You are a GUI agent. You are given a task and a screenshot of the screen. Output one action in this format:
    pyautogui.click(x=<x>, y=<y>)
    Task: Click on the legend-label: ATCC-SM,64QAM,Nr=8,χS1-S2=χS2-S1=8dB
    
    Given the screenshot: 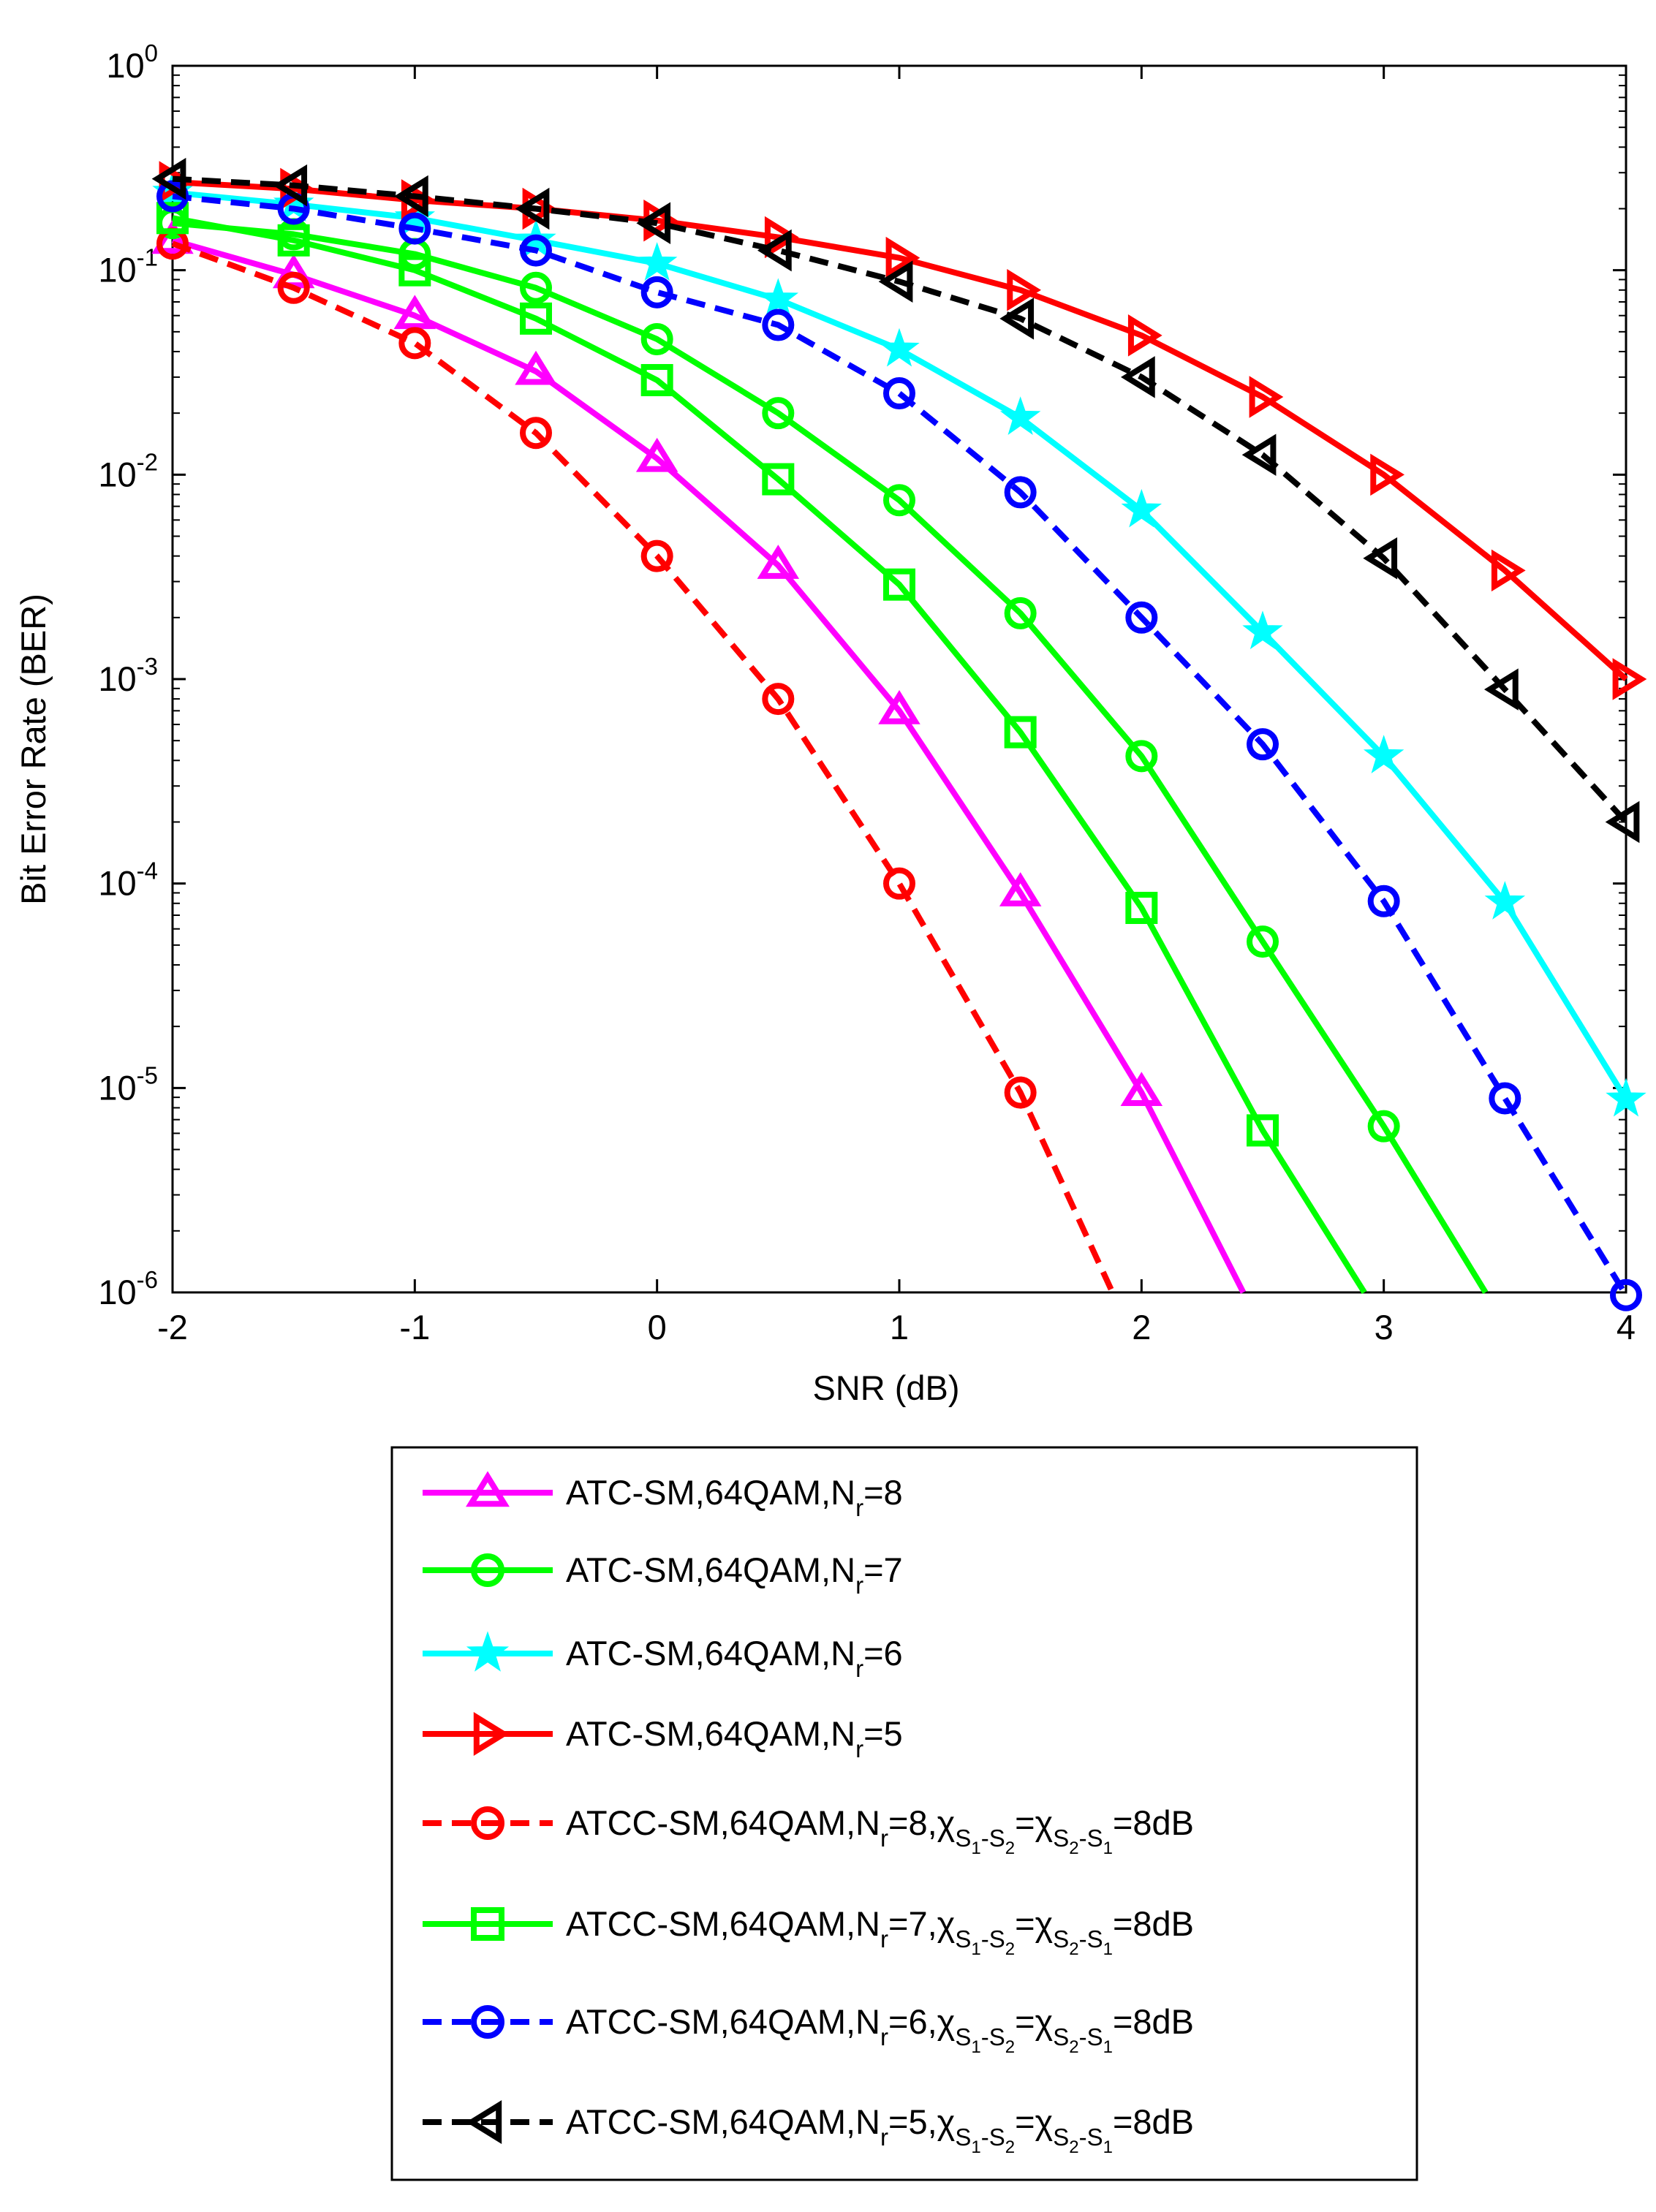 What is the action you would take?
    pyautogui.click(x=880, y=1831)
    